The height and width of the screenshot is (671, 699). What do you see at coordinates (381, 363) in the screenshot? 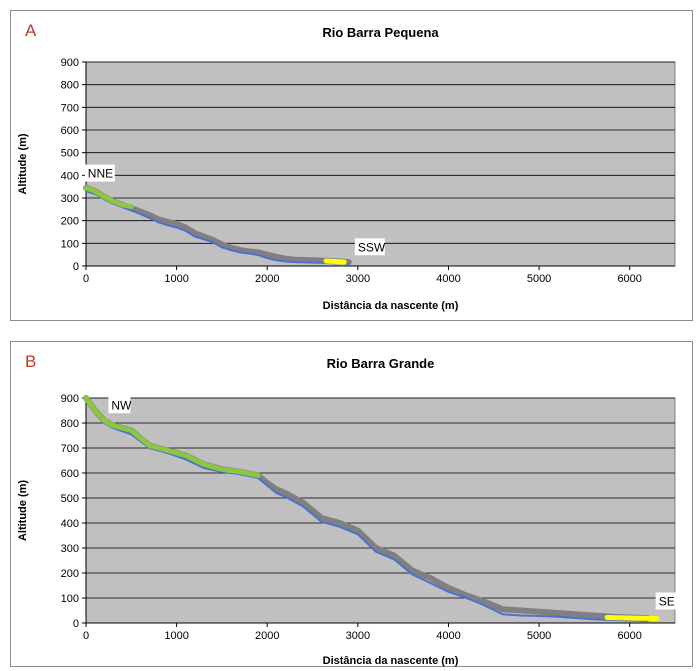
I see `chart-title: Rio Barra Grande` at bounding box center [381, 363].